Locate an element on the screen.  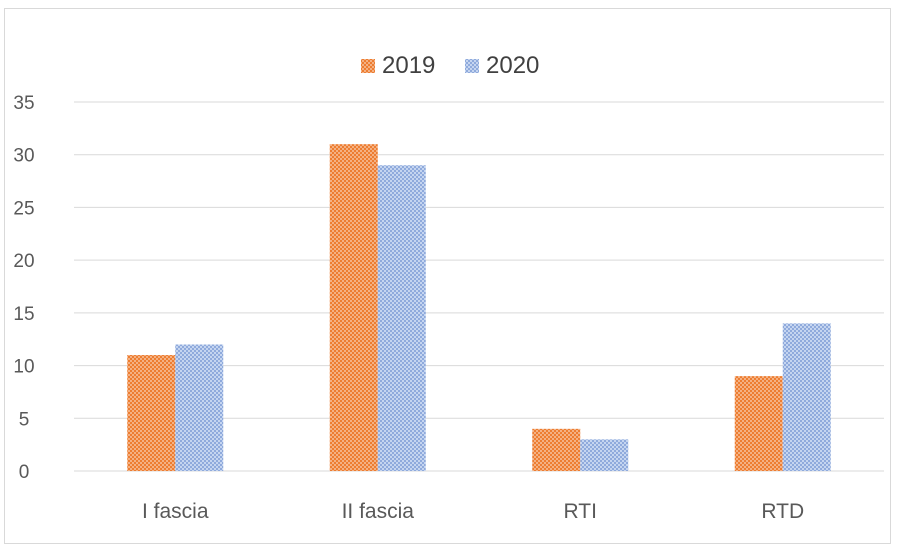
y-tick-label: 30 is located at coordinates (23, 156).